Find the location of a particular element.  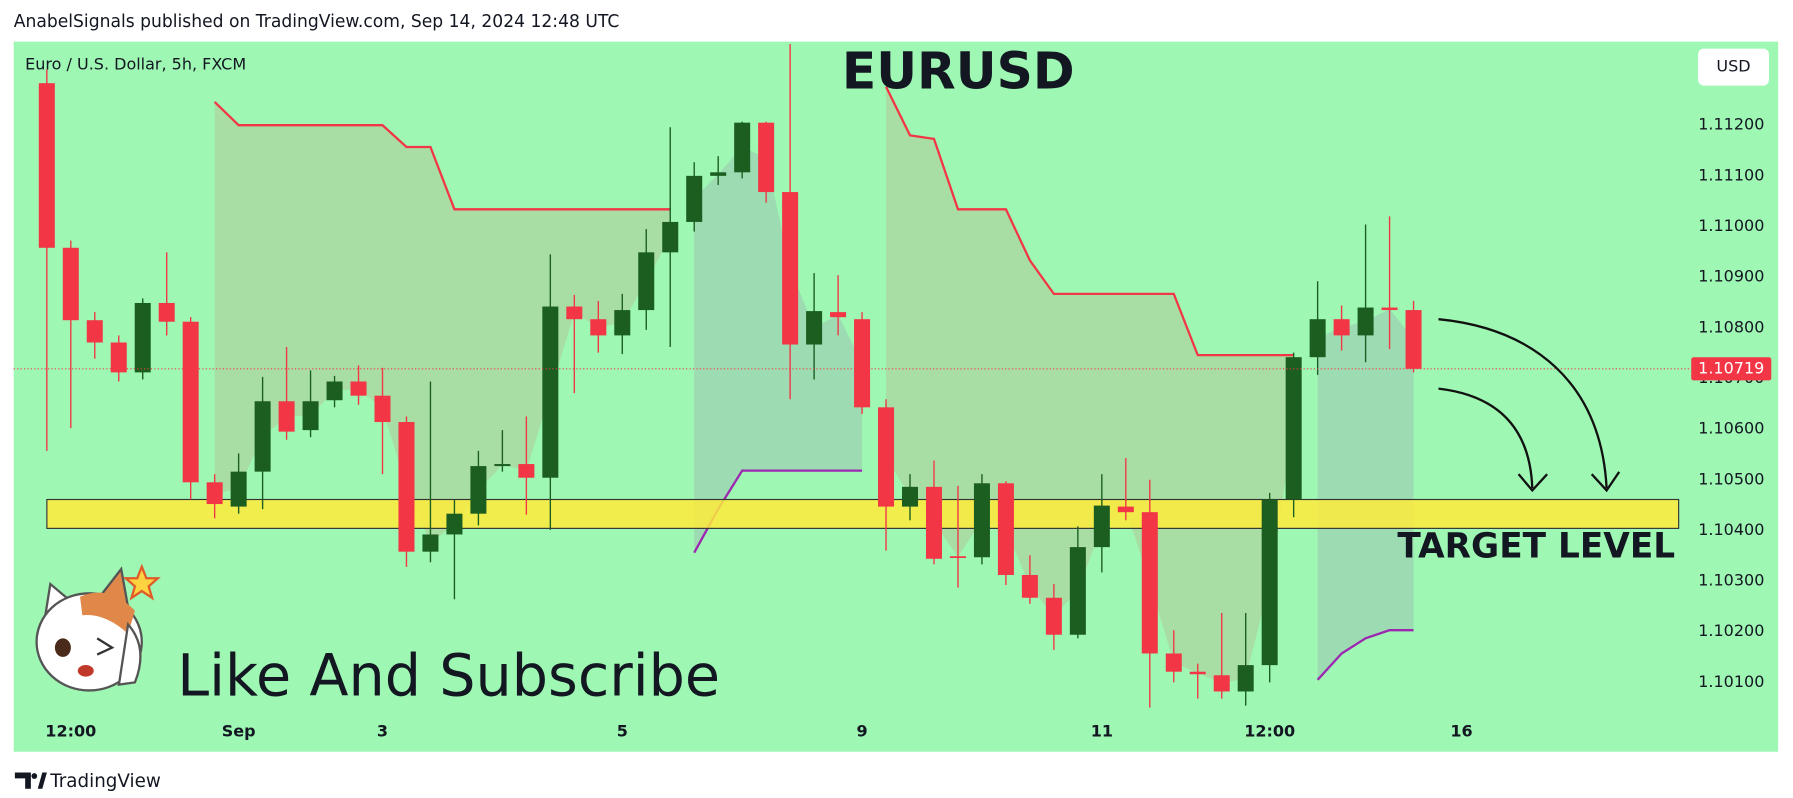

y-tick-label: 1.10900 is located at coordinates (1731, 276).